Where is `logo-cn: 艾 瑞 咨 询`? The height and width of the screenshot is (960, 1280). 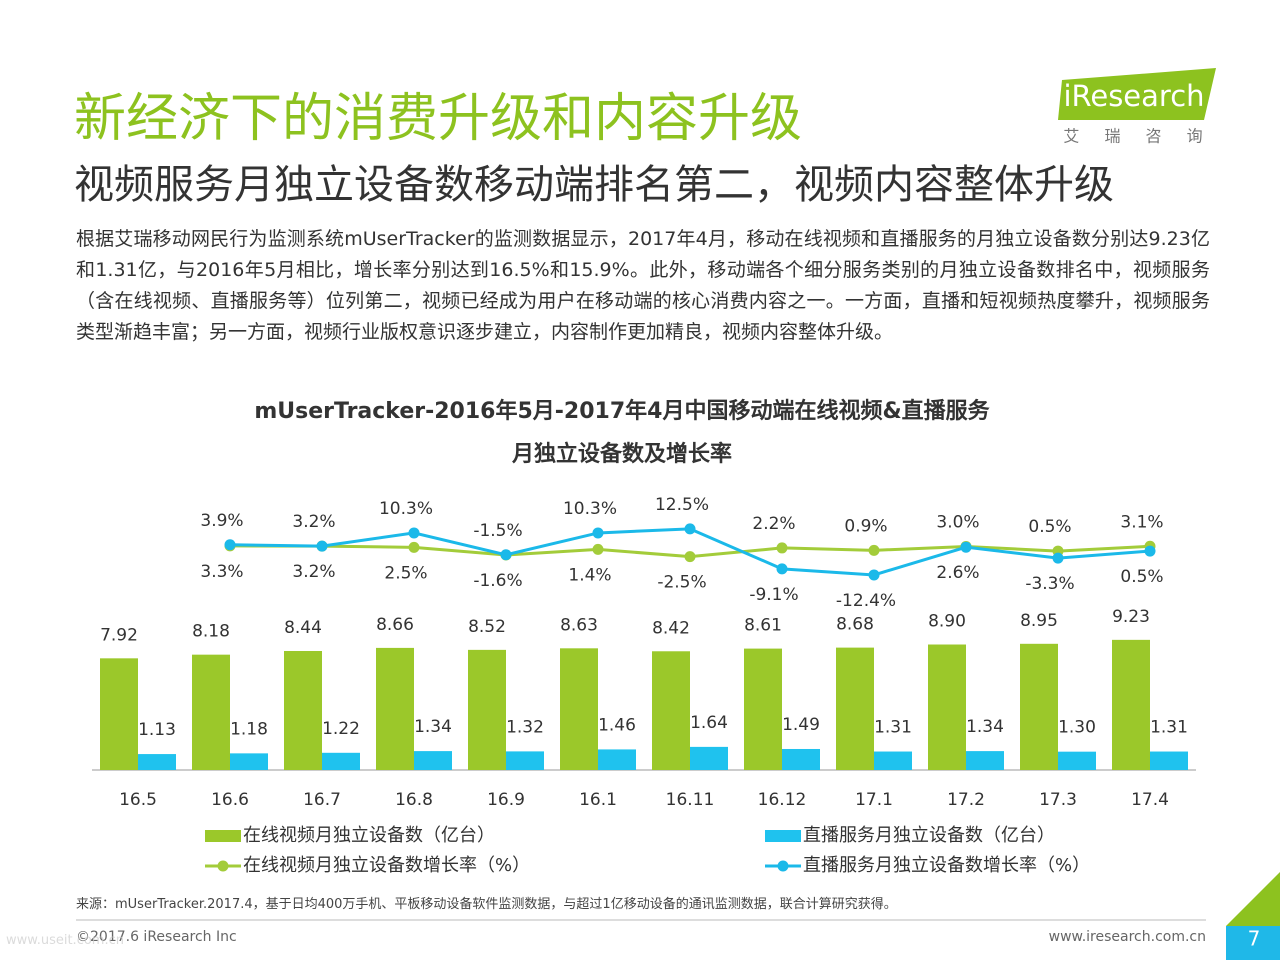
logo-cn: 艾 瑞 咨 询 is located at coordinates (1137, 136).